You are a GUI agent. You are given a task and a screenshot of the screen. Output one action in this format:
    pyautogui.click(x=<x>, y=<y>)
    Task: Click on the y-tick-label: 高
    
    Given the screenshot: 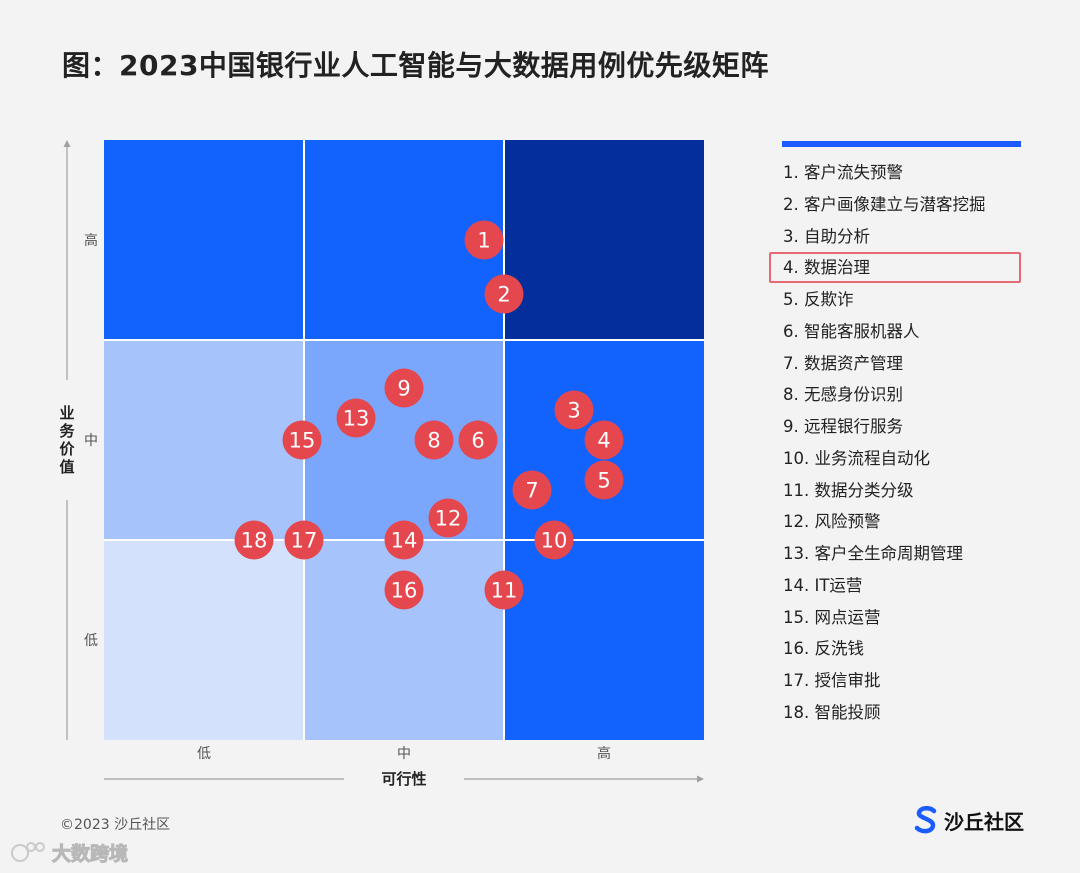 What is the action you would take?
    pyautogui.click(x=91, y=240)
    